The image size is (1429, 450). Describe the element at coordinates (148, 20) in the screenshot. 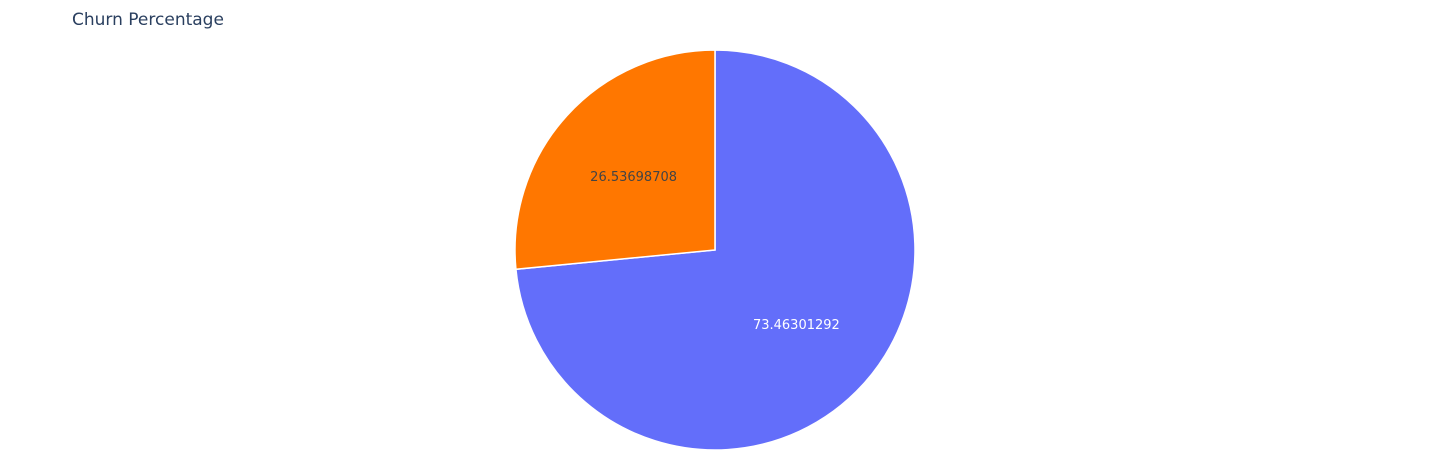

I see `chart-title: Churn Percentage` at that location.